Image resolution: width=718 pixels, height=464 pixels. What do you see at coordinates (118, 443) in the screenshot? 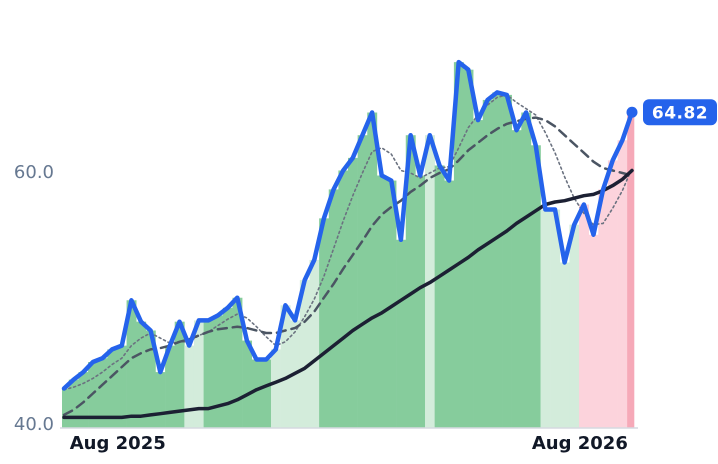
I see `x-tick-label: Aug 2025` at bounding box center [118, 443].